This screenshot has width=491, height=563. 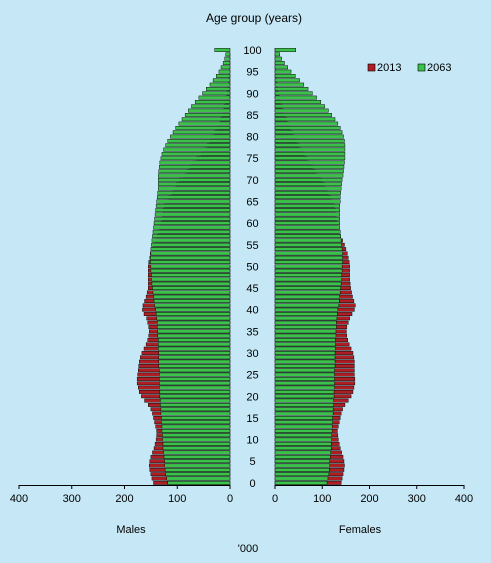 I want to click on age-tick-label: 50, so click(x=252, y=267).